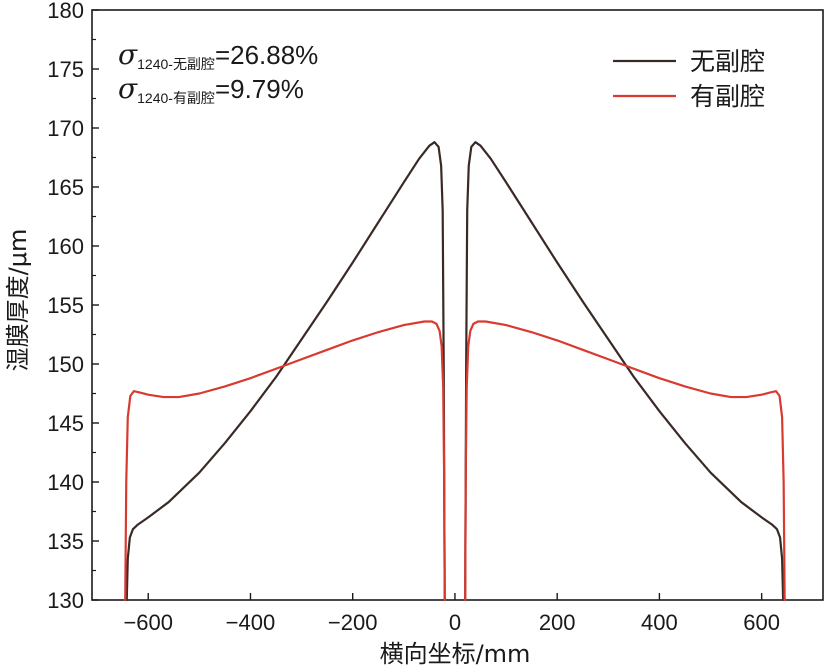  Describe the element at coordinates (65, 246) in the screenshot. I see `y-tick-label: 160` at that location.